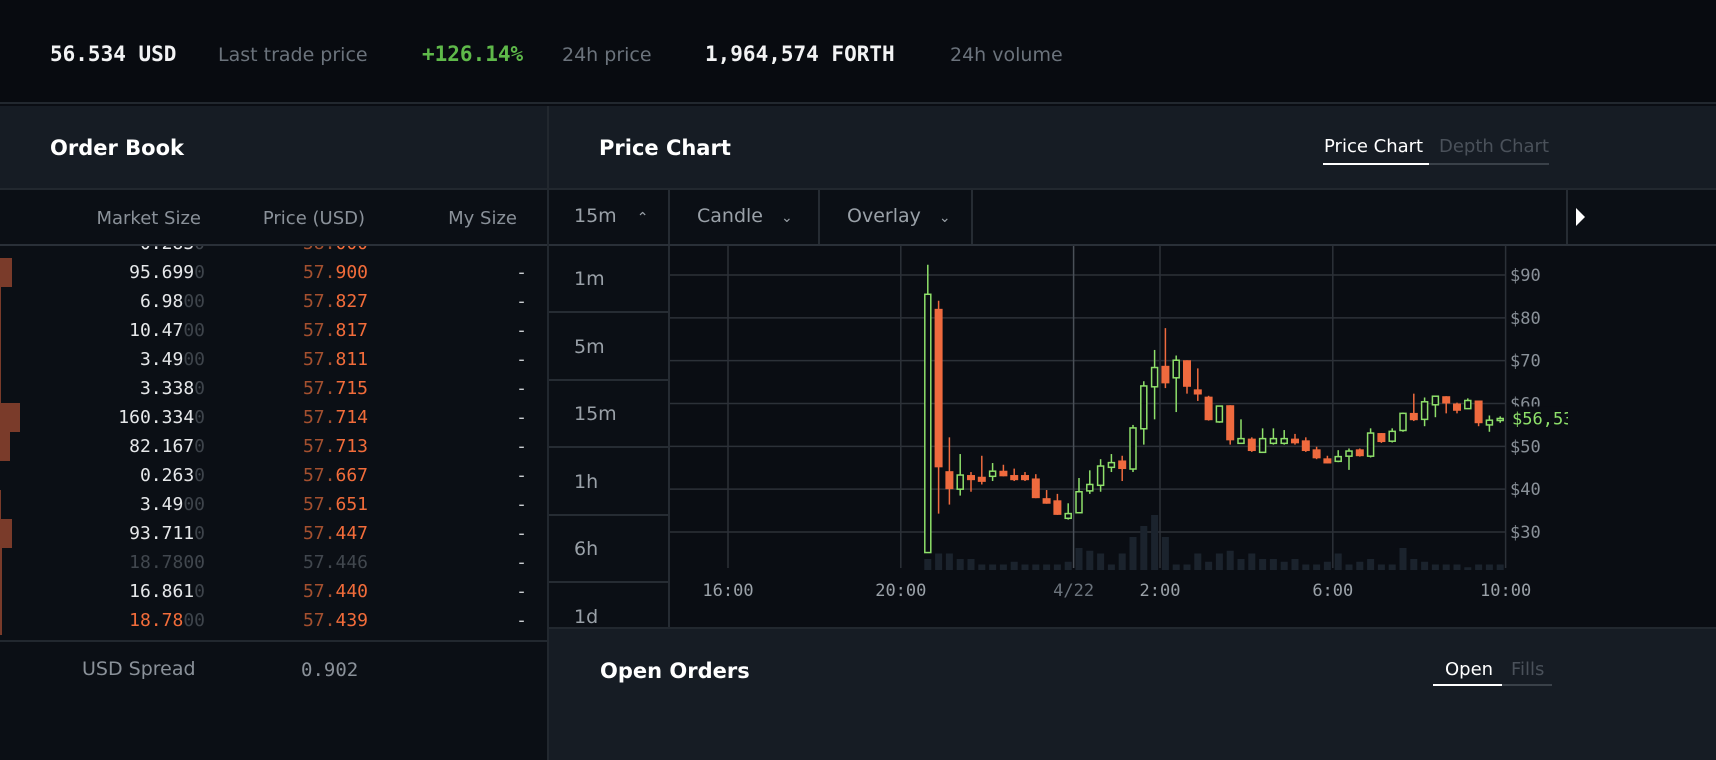 The height and width of the screenshot is (760, 1716). Describe the element at coordinates (273, 446) in the screenshot. I see `order-book-row: 82.1670 57.713 -` at that location.